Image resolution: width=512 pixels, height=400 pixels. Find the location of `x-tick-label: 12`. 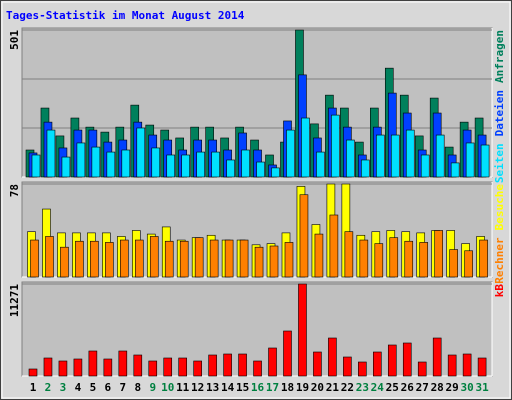

x-tick-label: 12 is located at coordinates (197, 387).